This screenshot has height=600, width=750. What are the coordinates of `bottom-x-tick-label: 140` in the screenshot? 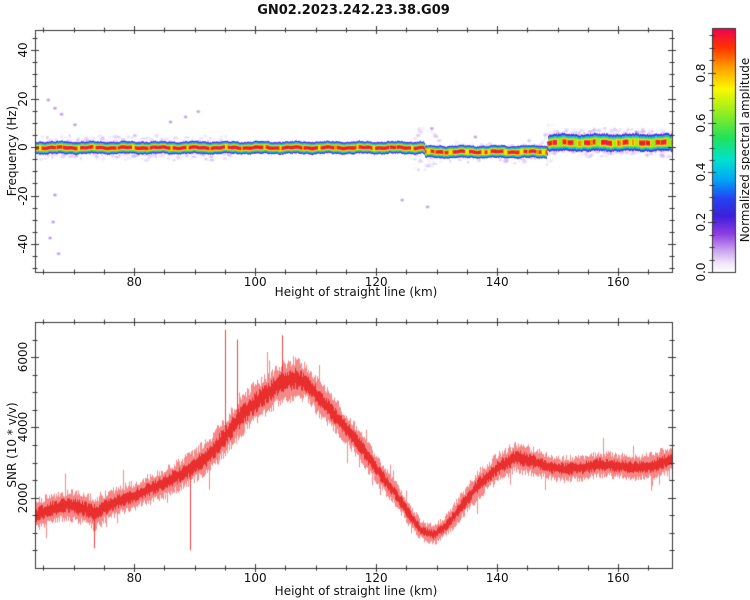 It's located at (497, 578).